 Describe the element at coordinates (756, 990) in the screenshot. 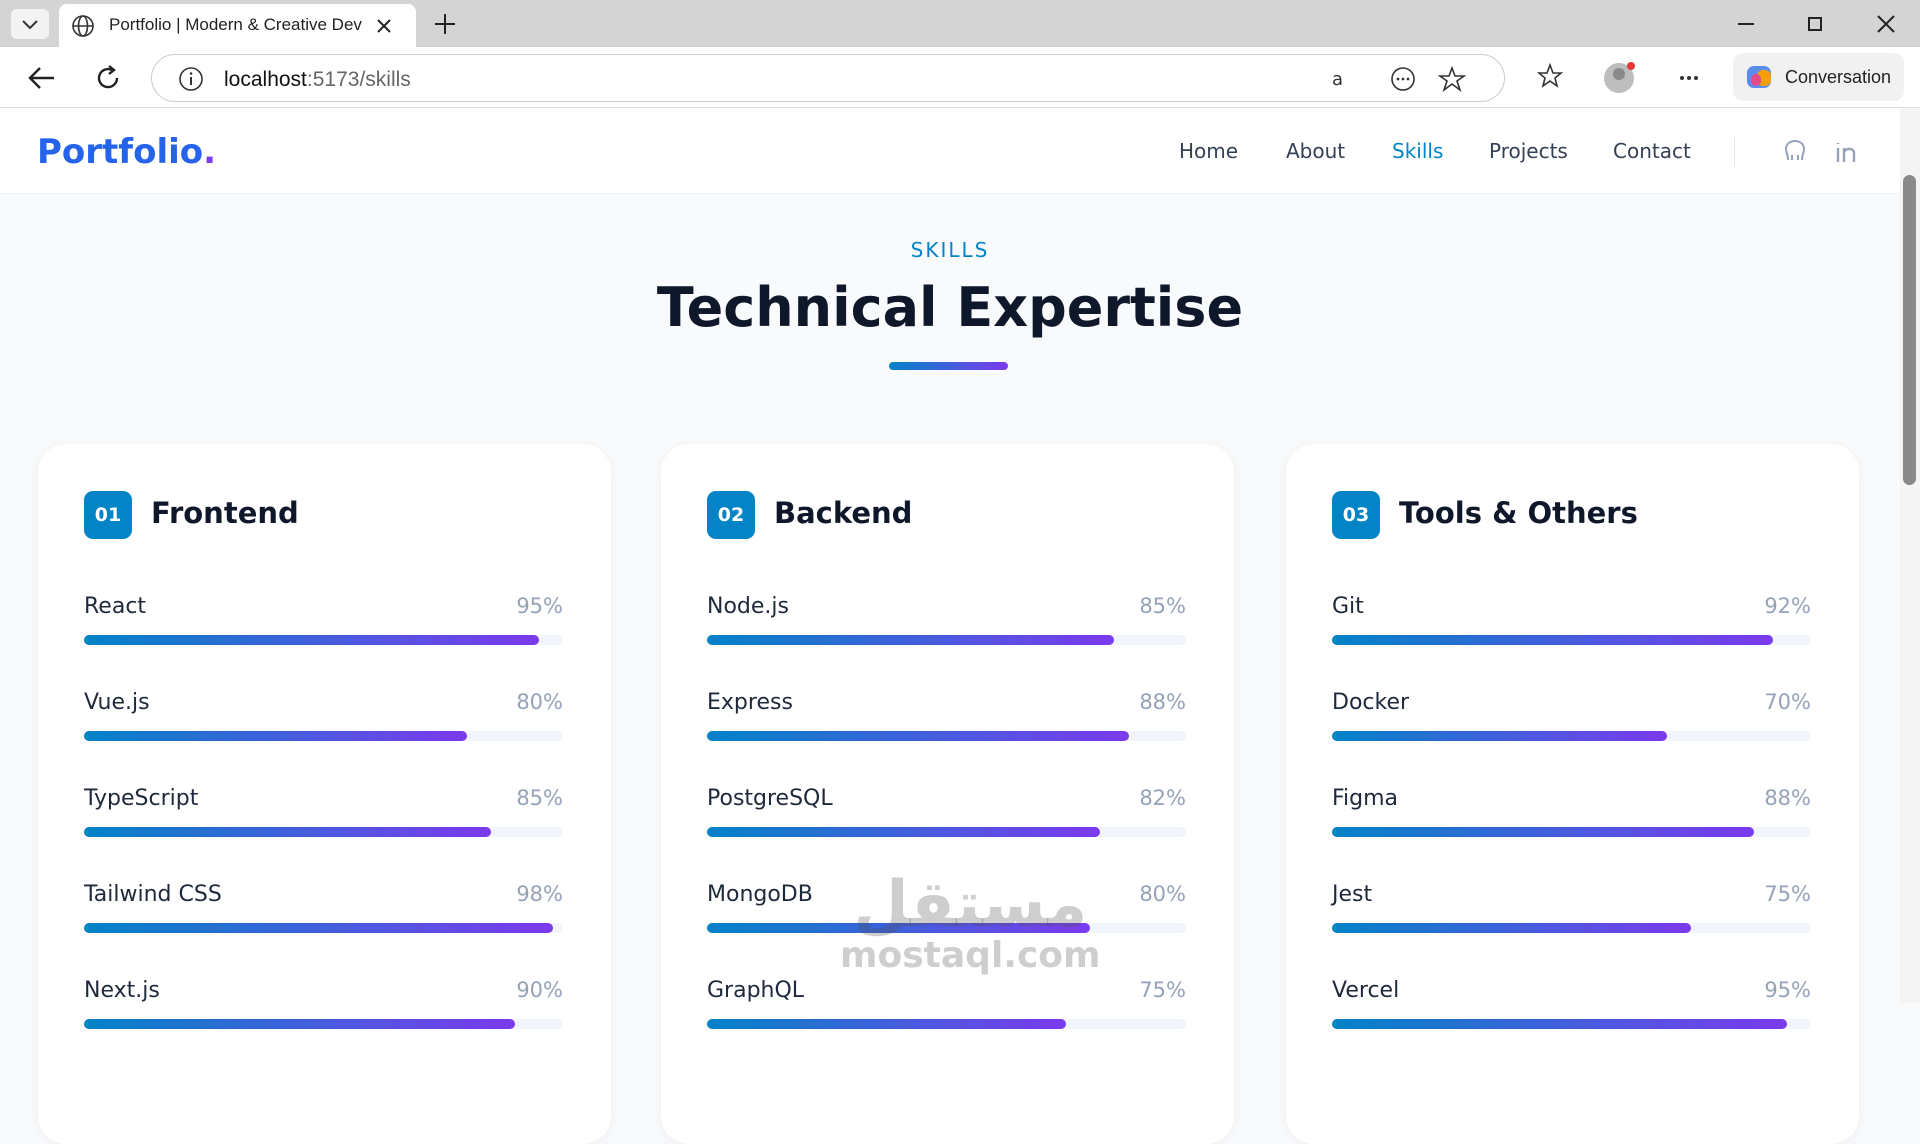

I see `skill-name: GraphQL` at that location.